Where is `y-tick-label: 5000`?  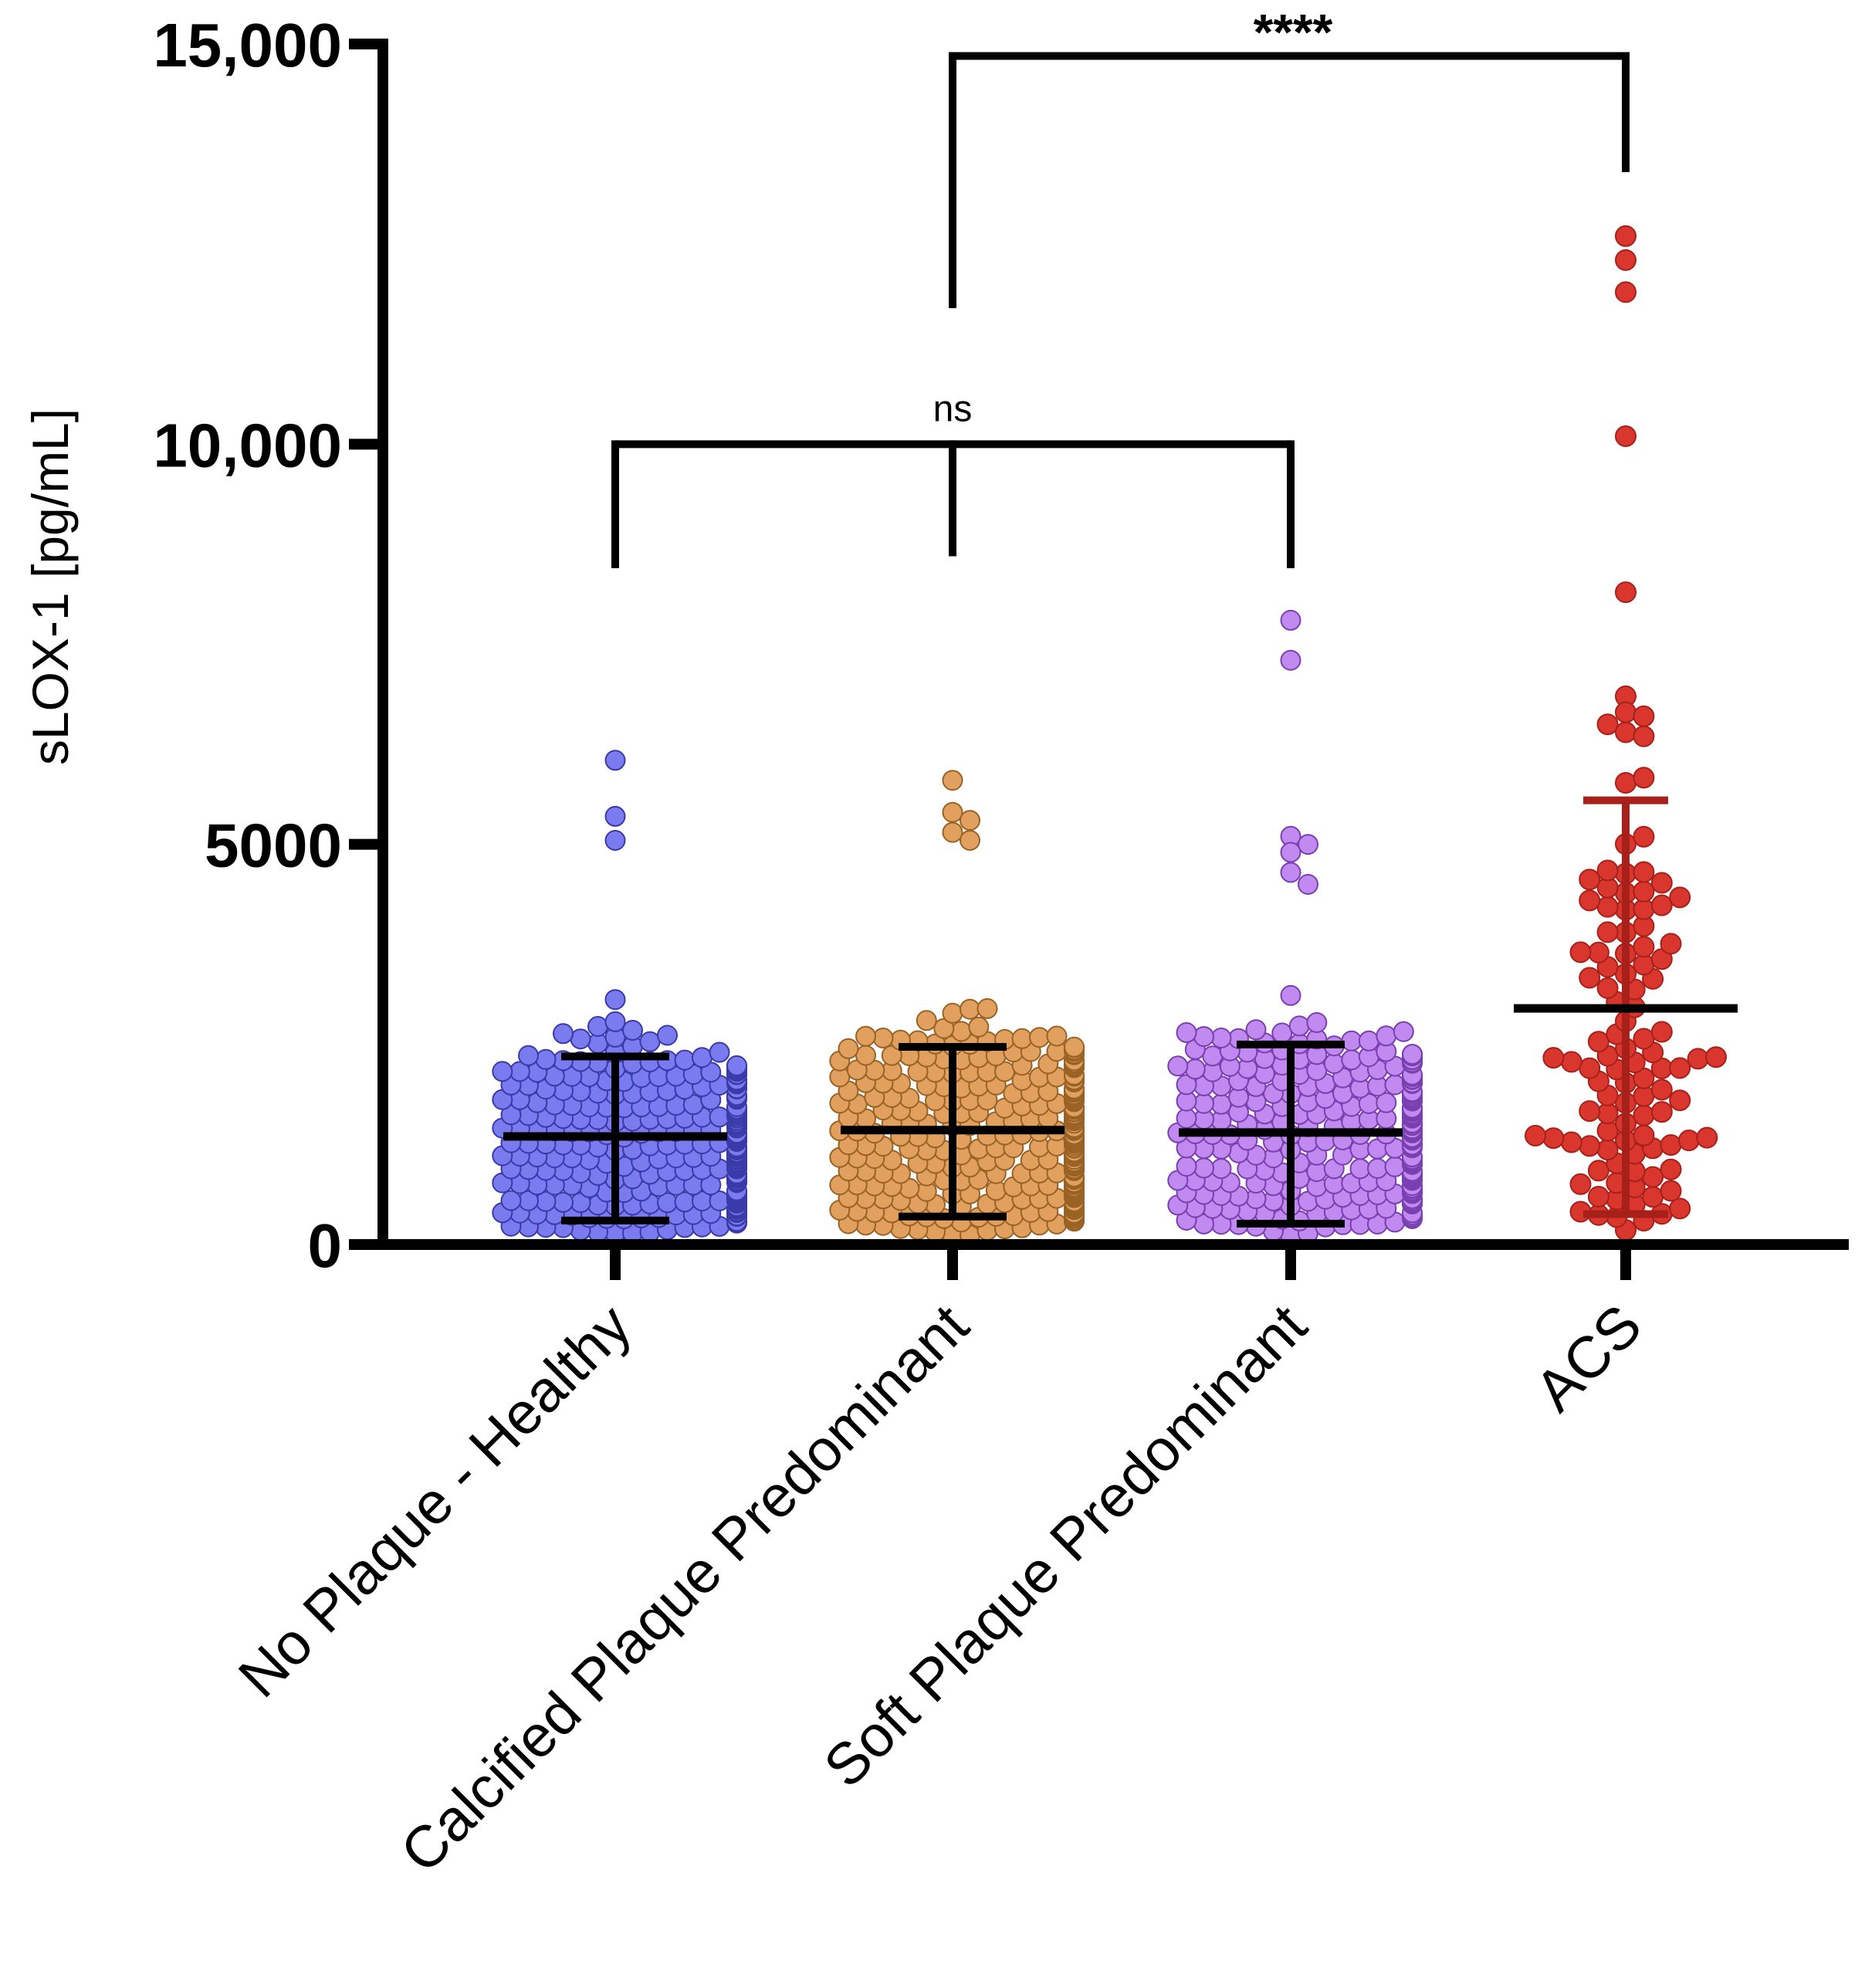 y-tick-label: 5000 is located at coordinates (273, 845).